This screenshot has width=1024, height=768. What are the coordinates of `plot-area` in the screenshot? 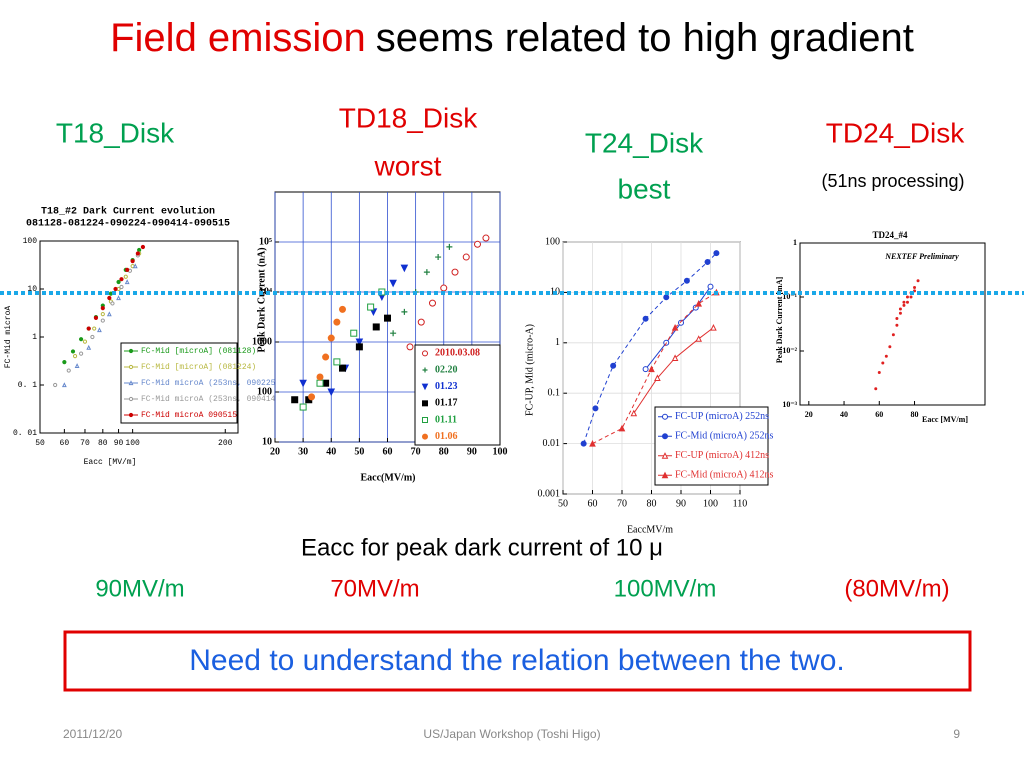 It's located at (892, 324).